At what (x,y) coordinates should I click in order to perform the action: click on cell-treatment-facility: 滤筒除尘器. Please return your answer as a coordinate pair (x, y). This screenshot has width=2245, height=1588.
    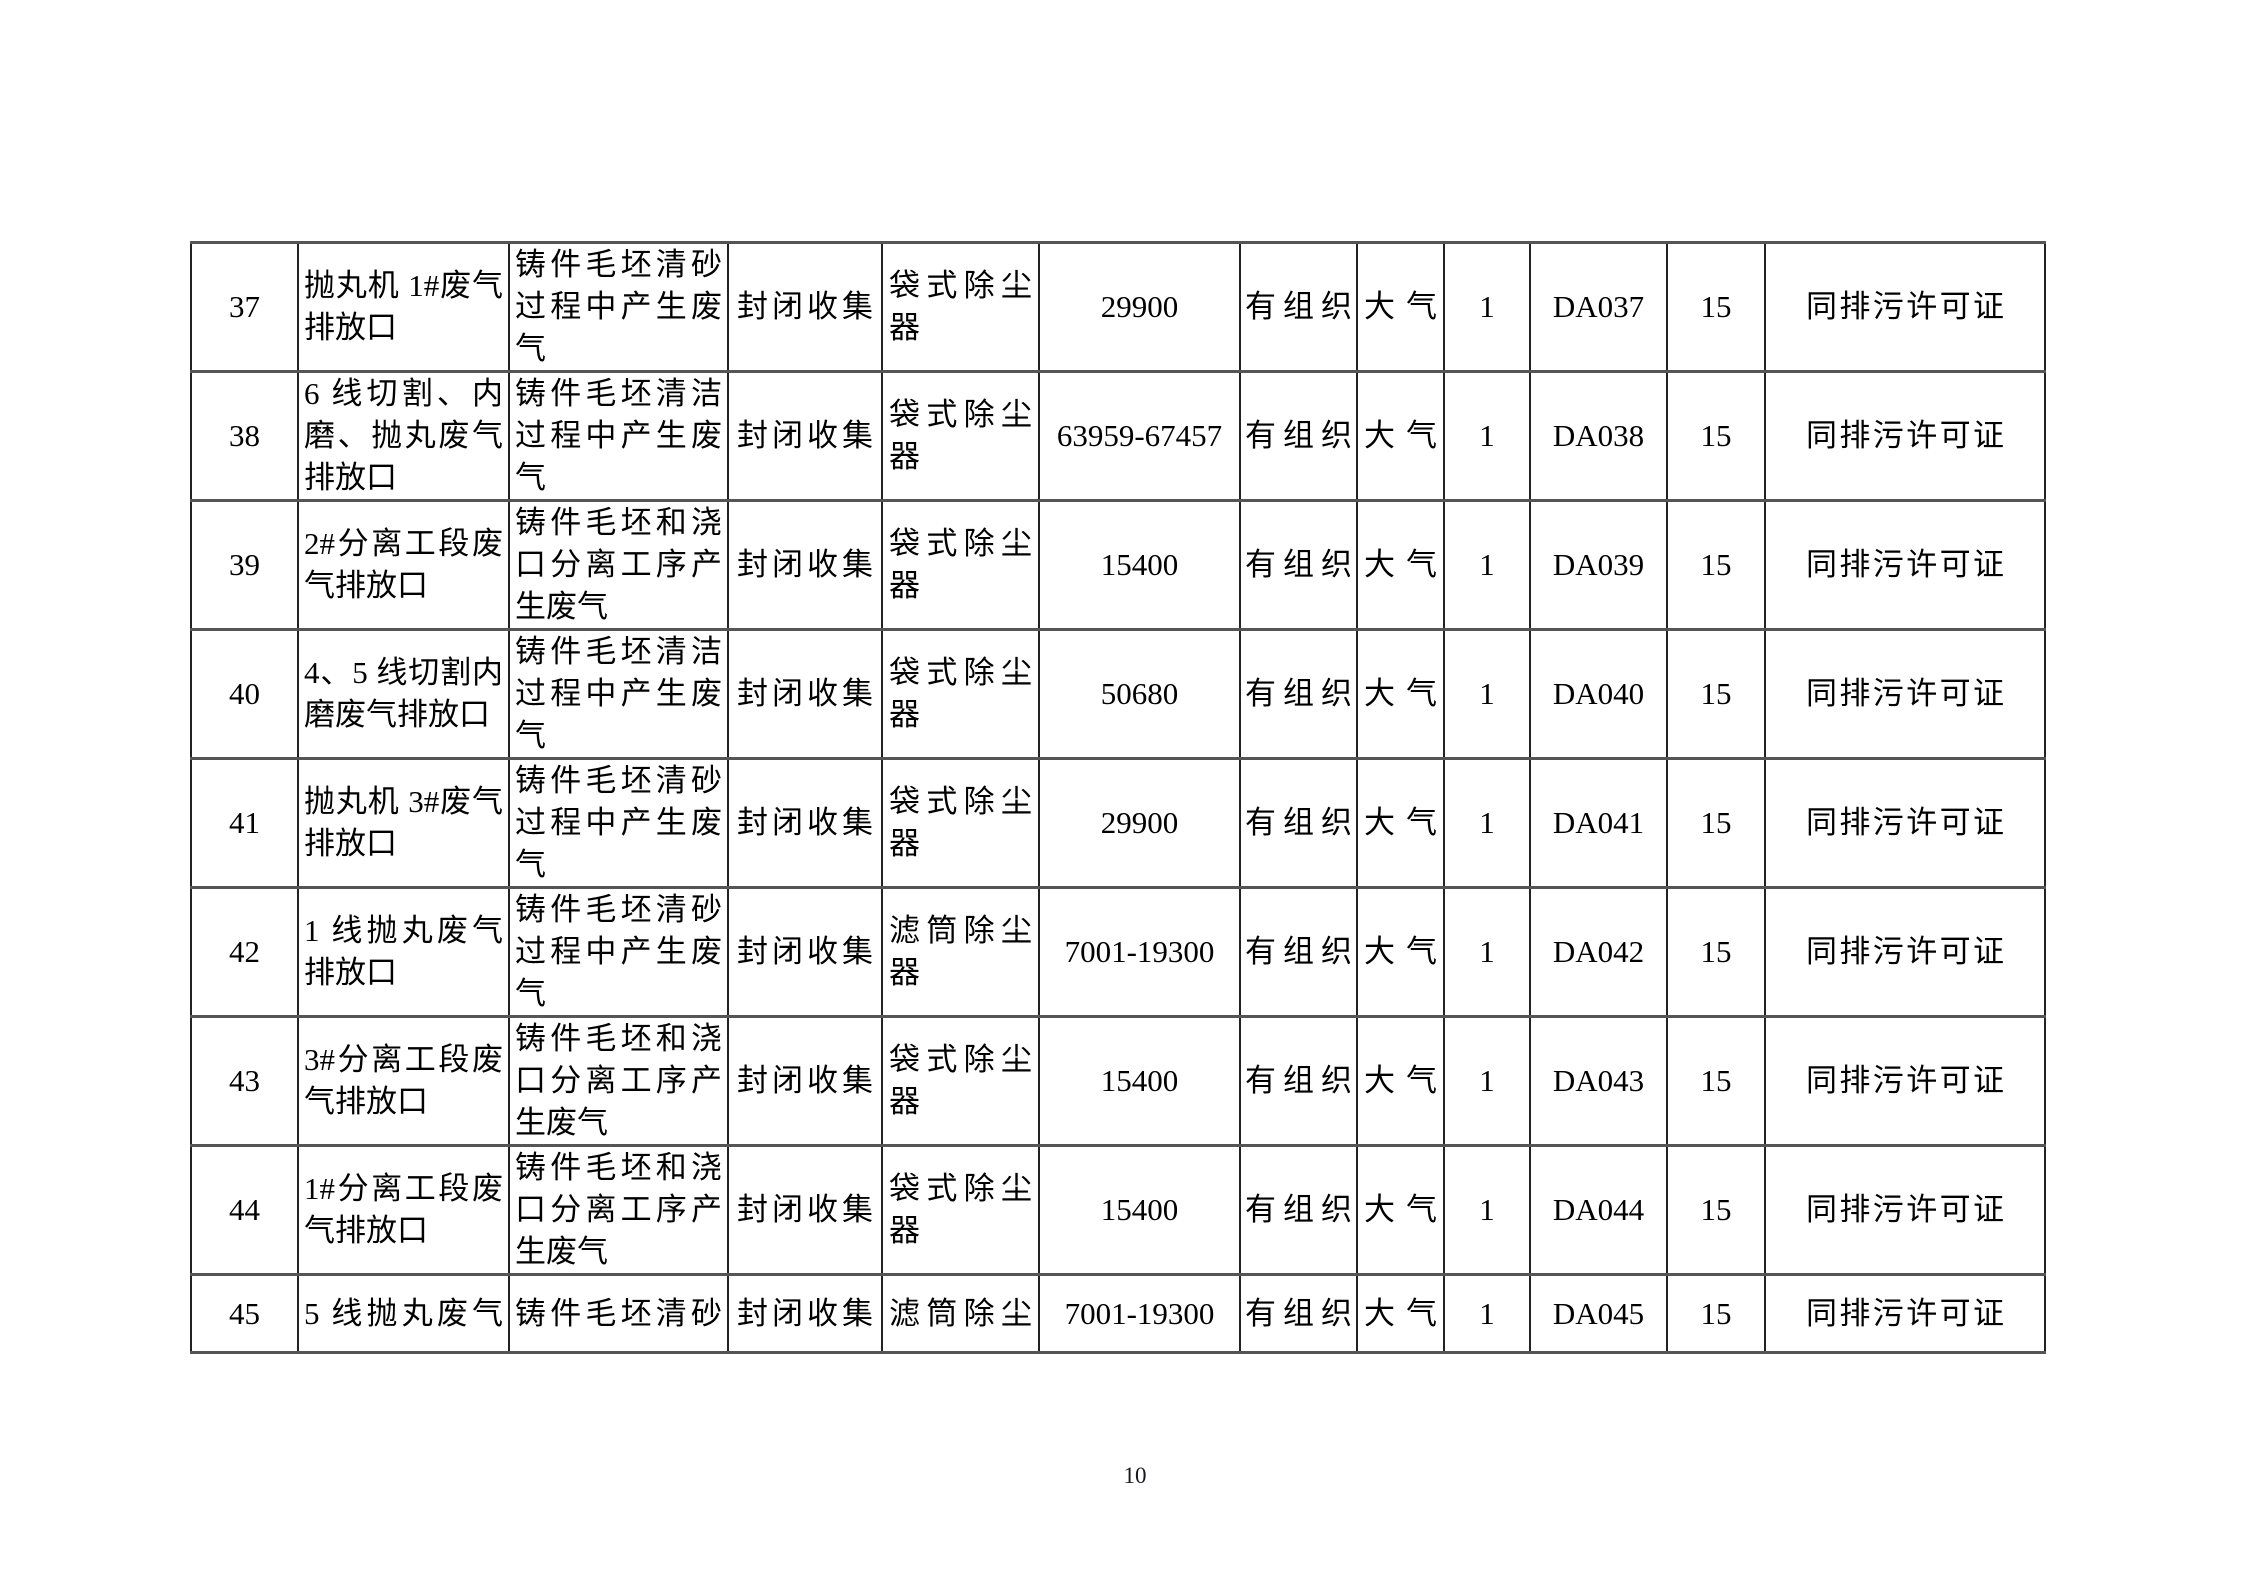
    Looking at the image, I should click on (960, 952).